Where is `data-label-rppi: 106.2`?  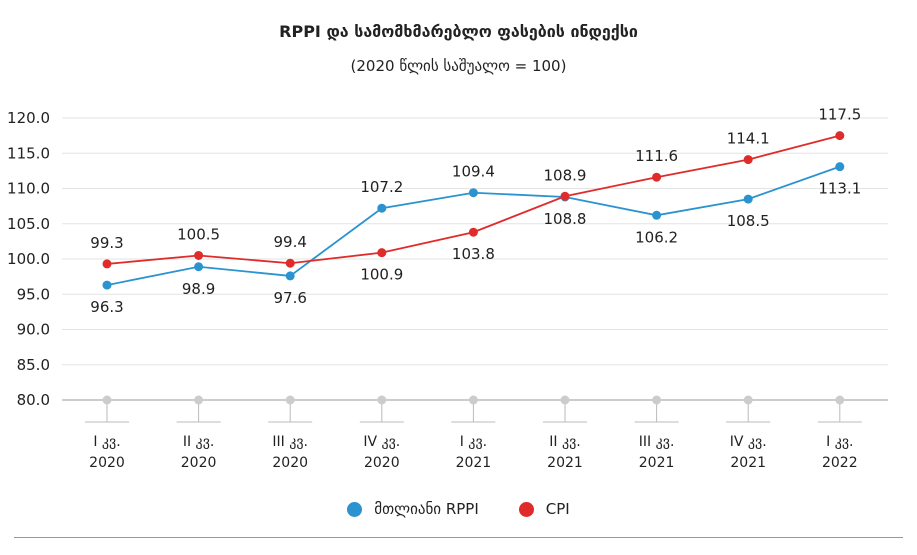
data-label-rppi: 106.2 is located at coordinates (656, 237).